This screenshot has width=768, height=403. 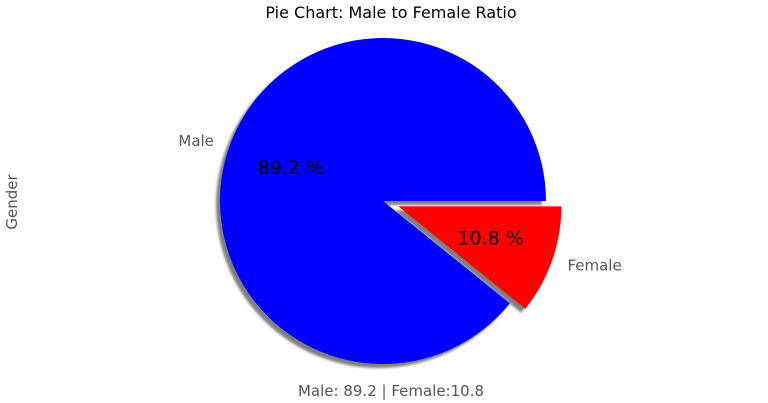 What do you see at coordinates (390, 12) in the screenshot?
I see `chart-title: Pie Chart: Male to Female Ratio` at bounding box center [390, 12].